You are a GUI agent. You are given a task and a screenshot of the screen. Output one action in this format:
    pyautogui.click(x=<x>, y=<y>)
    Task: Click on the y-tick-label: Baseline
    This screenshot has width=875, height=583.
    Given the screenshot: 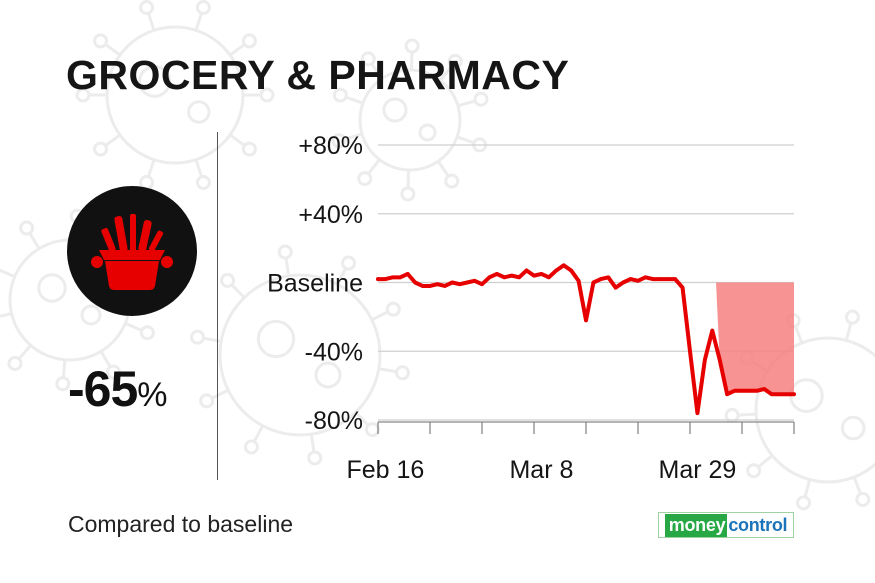 What is the action you would take?
    pyautogui.click(x=315, y=284)
    